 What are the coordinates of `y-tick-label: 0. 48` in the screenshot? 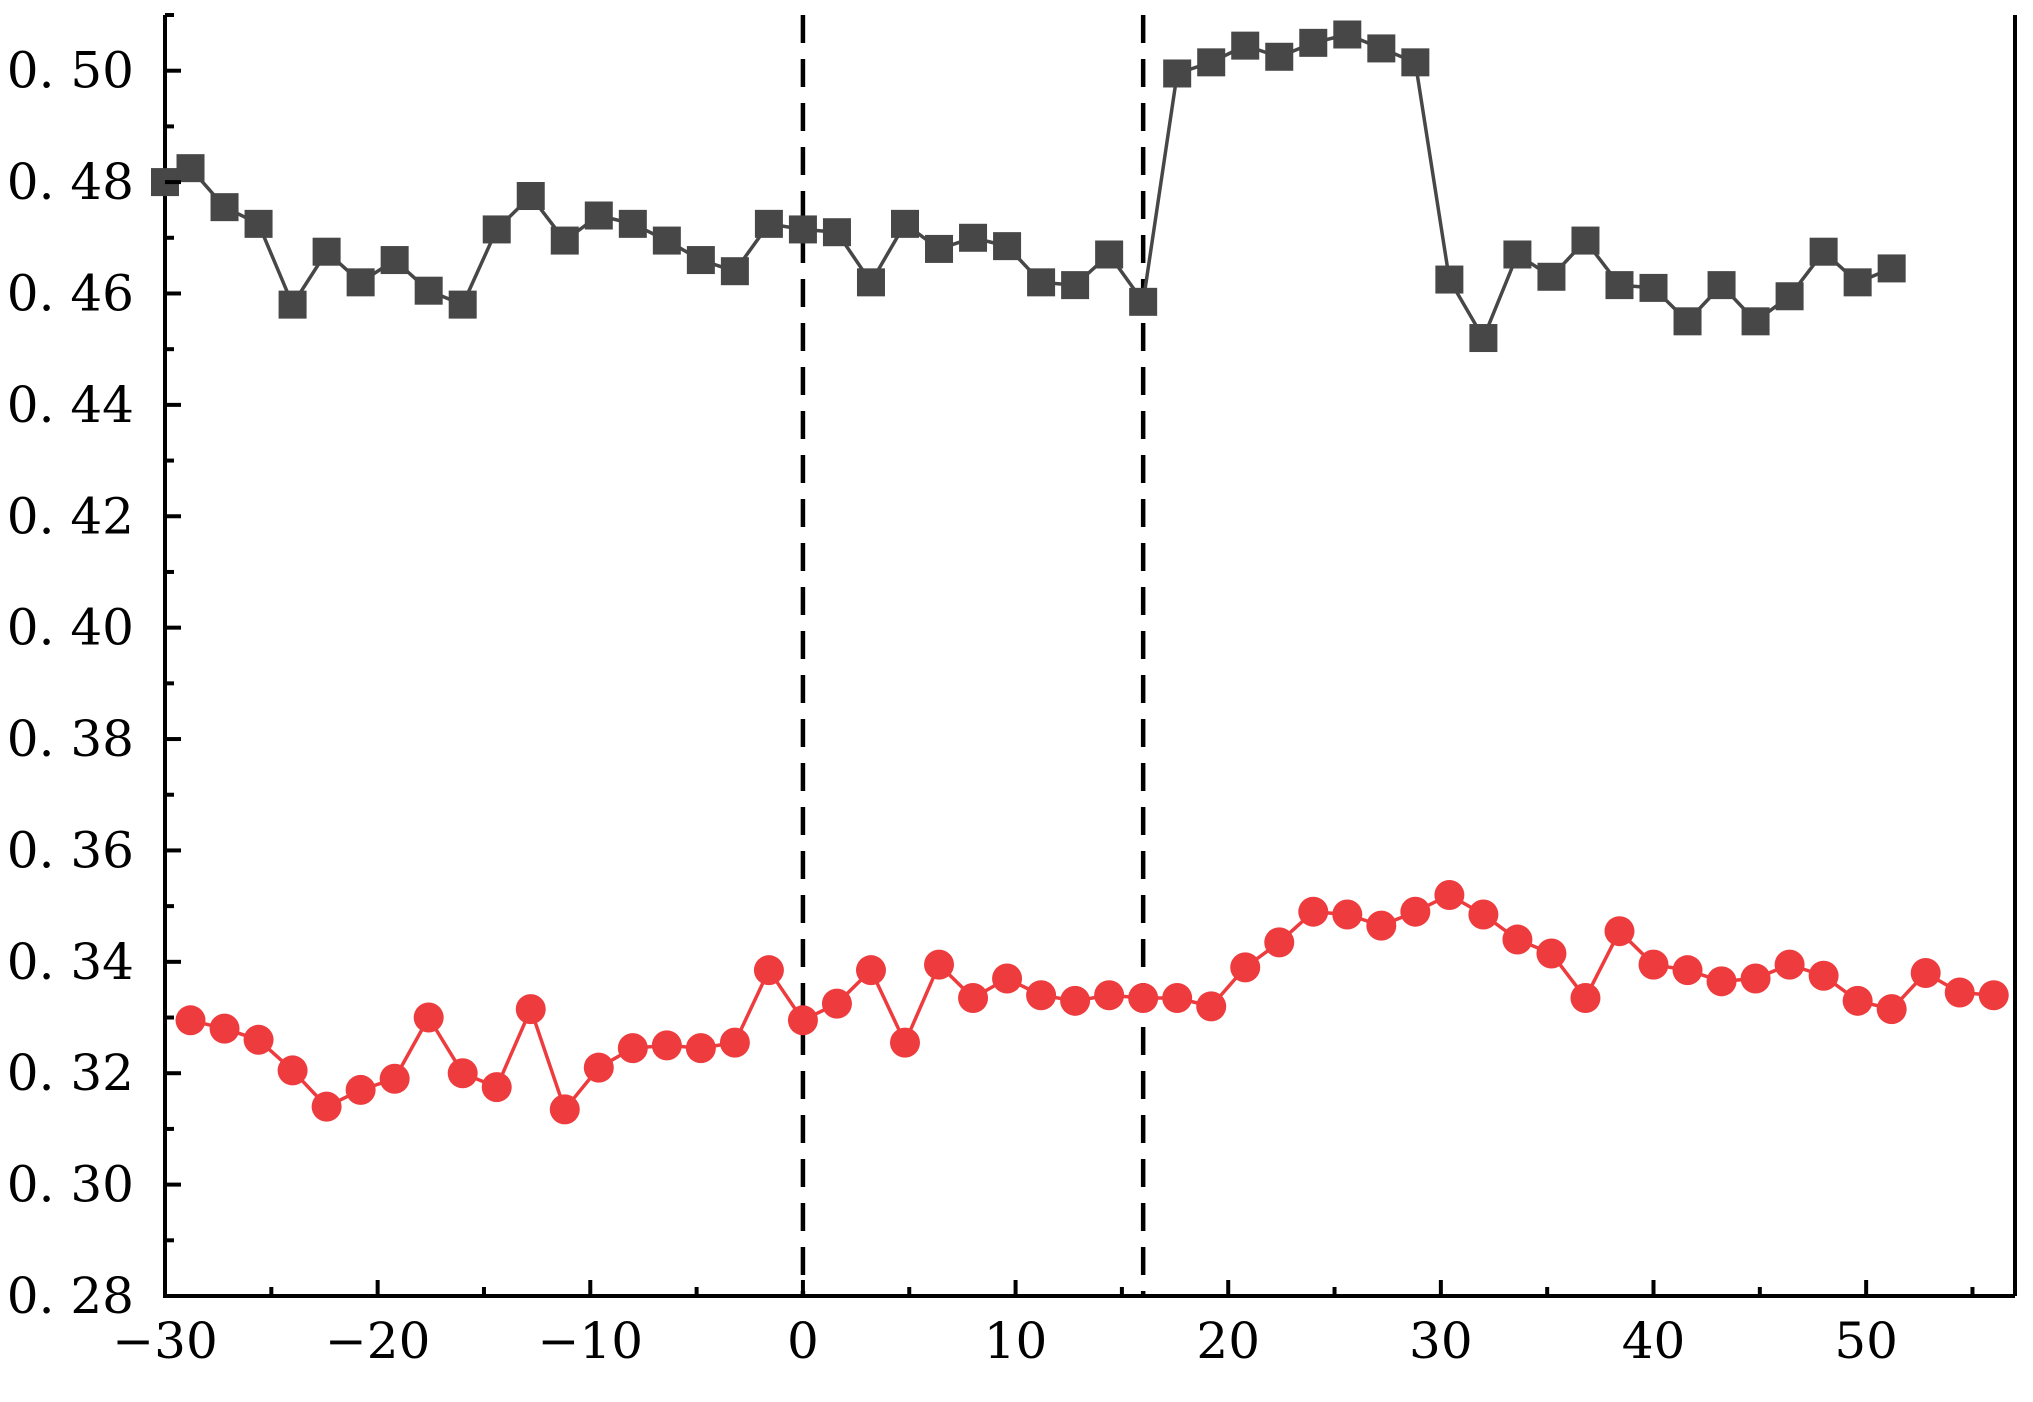 It's located at (70, 182).